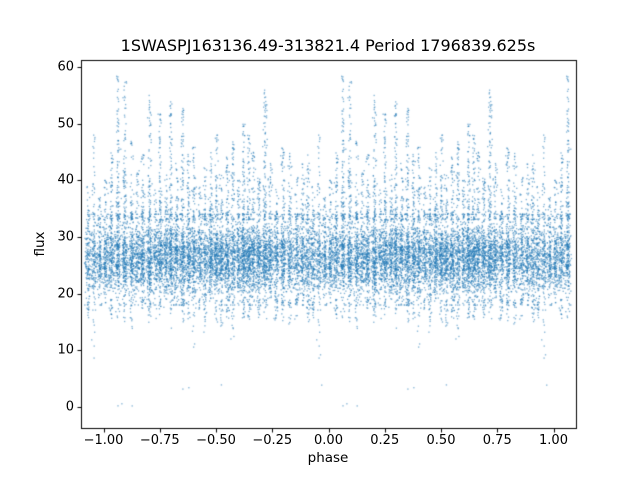  Describe the element at coordinates (328, 458) in the screenshot. I see `x-axis-label: phase` at that location.